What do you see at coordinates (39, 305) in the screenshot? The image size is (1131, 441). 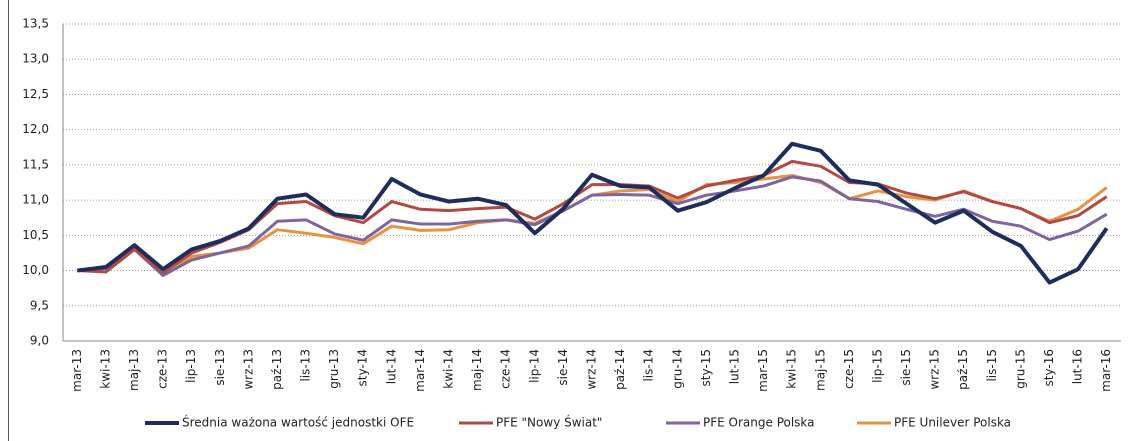 I see `y-tick-label: 9,5` at bounding box center [39, 305].